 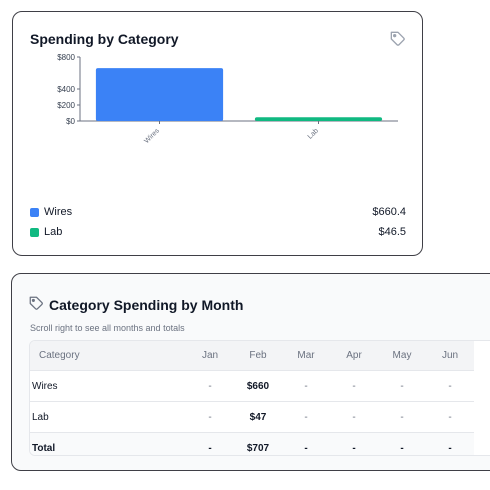 I want to click on bar-lab, so click(x=318, y=119).